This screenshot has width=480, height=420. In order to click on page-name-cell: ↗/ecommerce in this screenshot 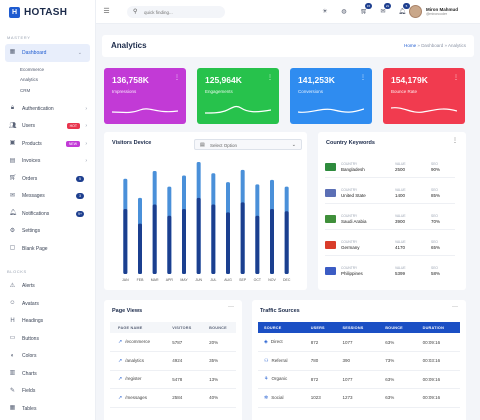, I will do `click(137, 342)`.